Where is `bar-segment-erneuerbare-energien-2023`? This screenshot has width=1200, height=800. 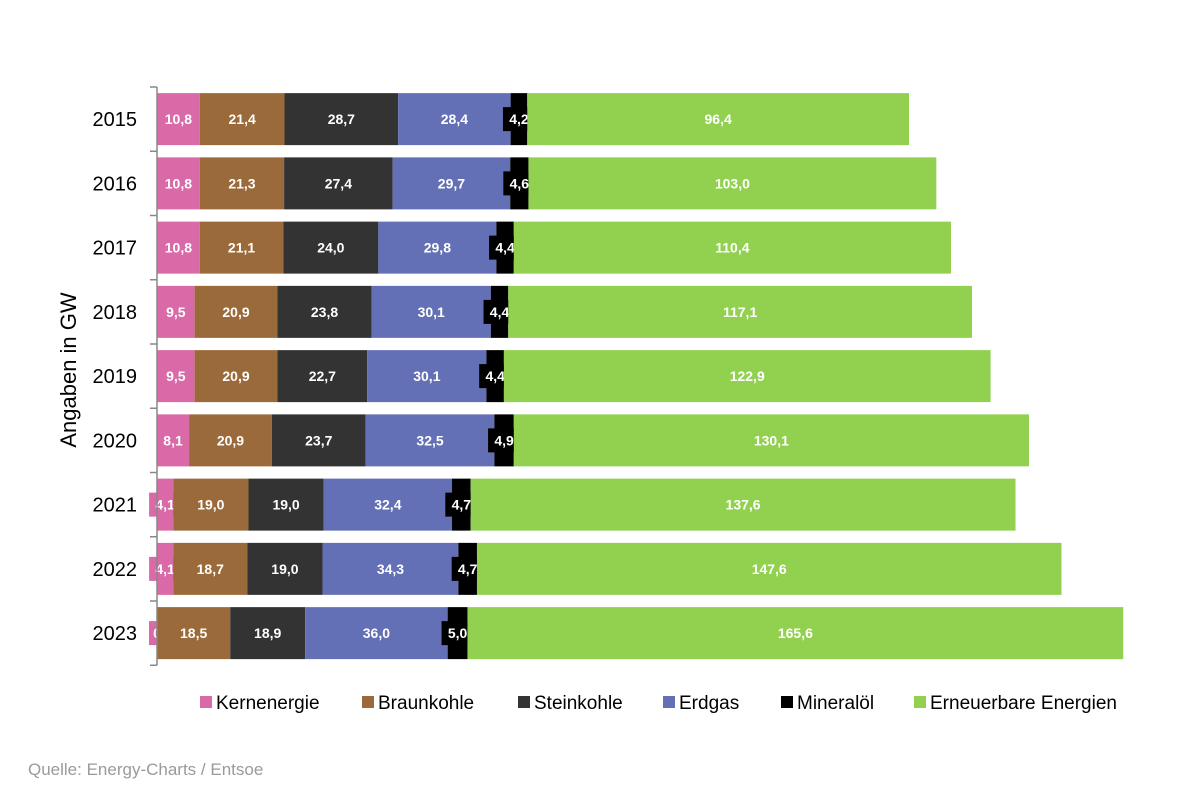 bar-segment-erneuerbare-energien-2023 is located at coordinates (795, 633).